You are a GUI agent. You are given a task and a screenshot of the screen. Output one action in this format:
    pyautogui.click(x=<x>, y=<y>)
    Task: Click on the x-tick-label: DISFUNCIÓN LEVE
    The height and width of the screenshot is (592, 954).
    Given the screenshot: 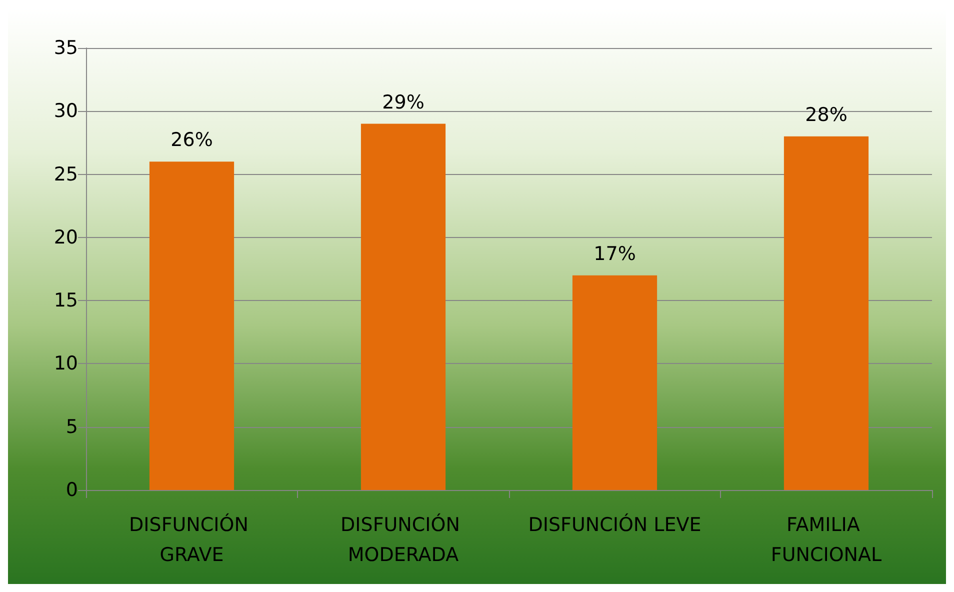 What is the action you would take?
    pyautogui.click(x=615, y=524)
    